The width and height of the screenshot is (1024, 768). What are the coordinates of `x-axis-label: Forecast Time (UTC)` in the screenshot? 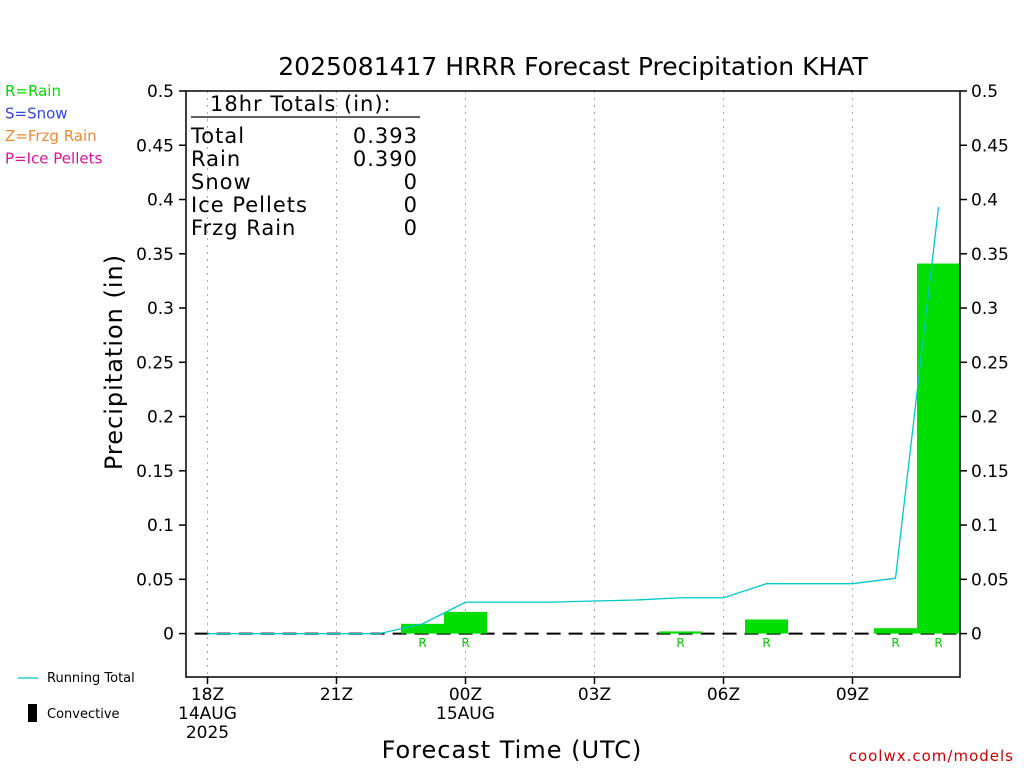 It's located at (512, 750).